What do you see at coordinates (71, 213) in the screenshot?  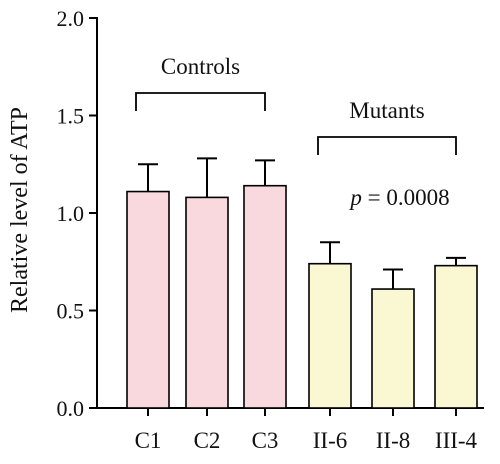 I see `y-tick-label: 1.0` at bounding box center [71, 213].